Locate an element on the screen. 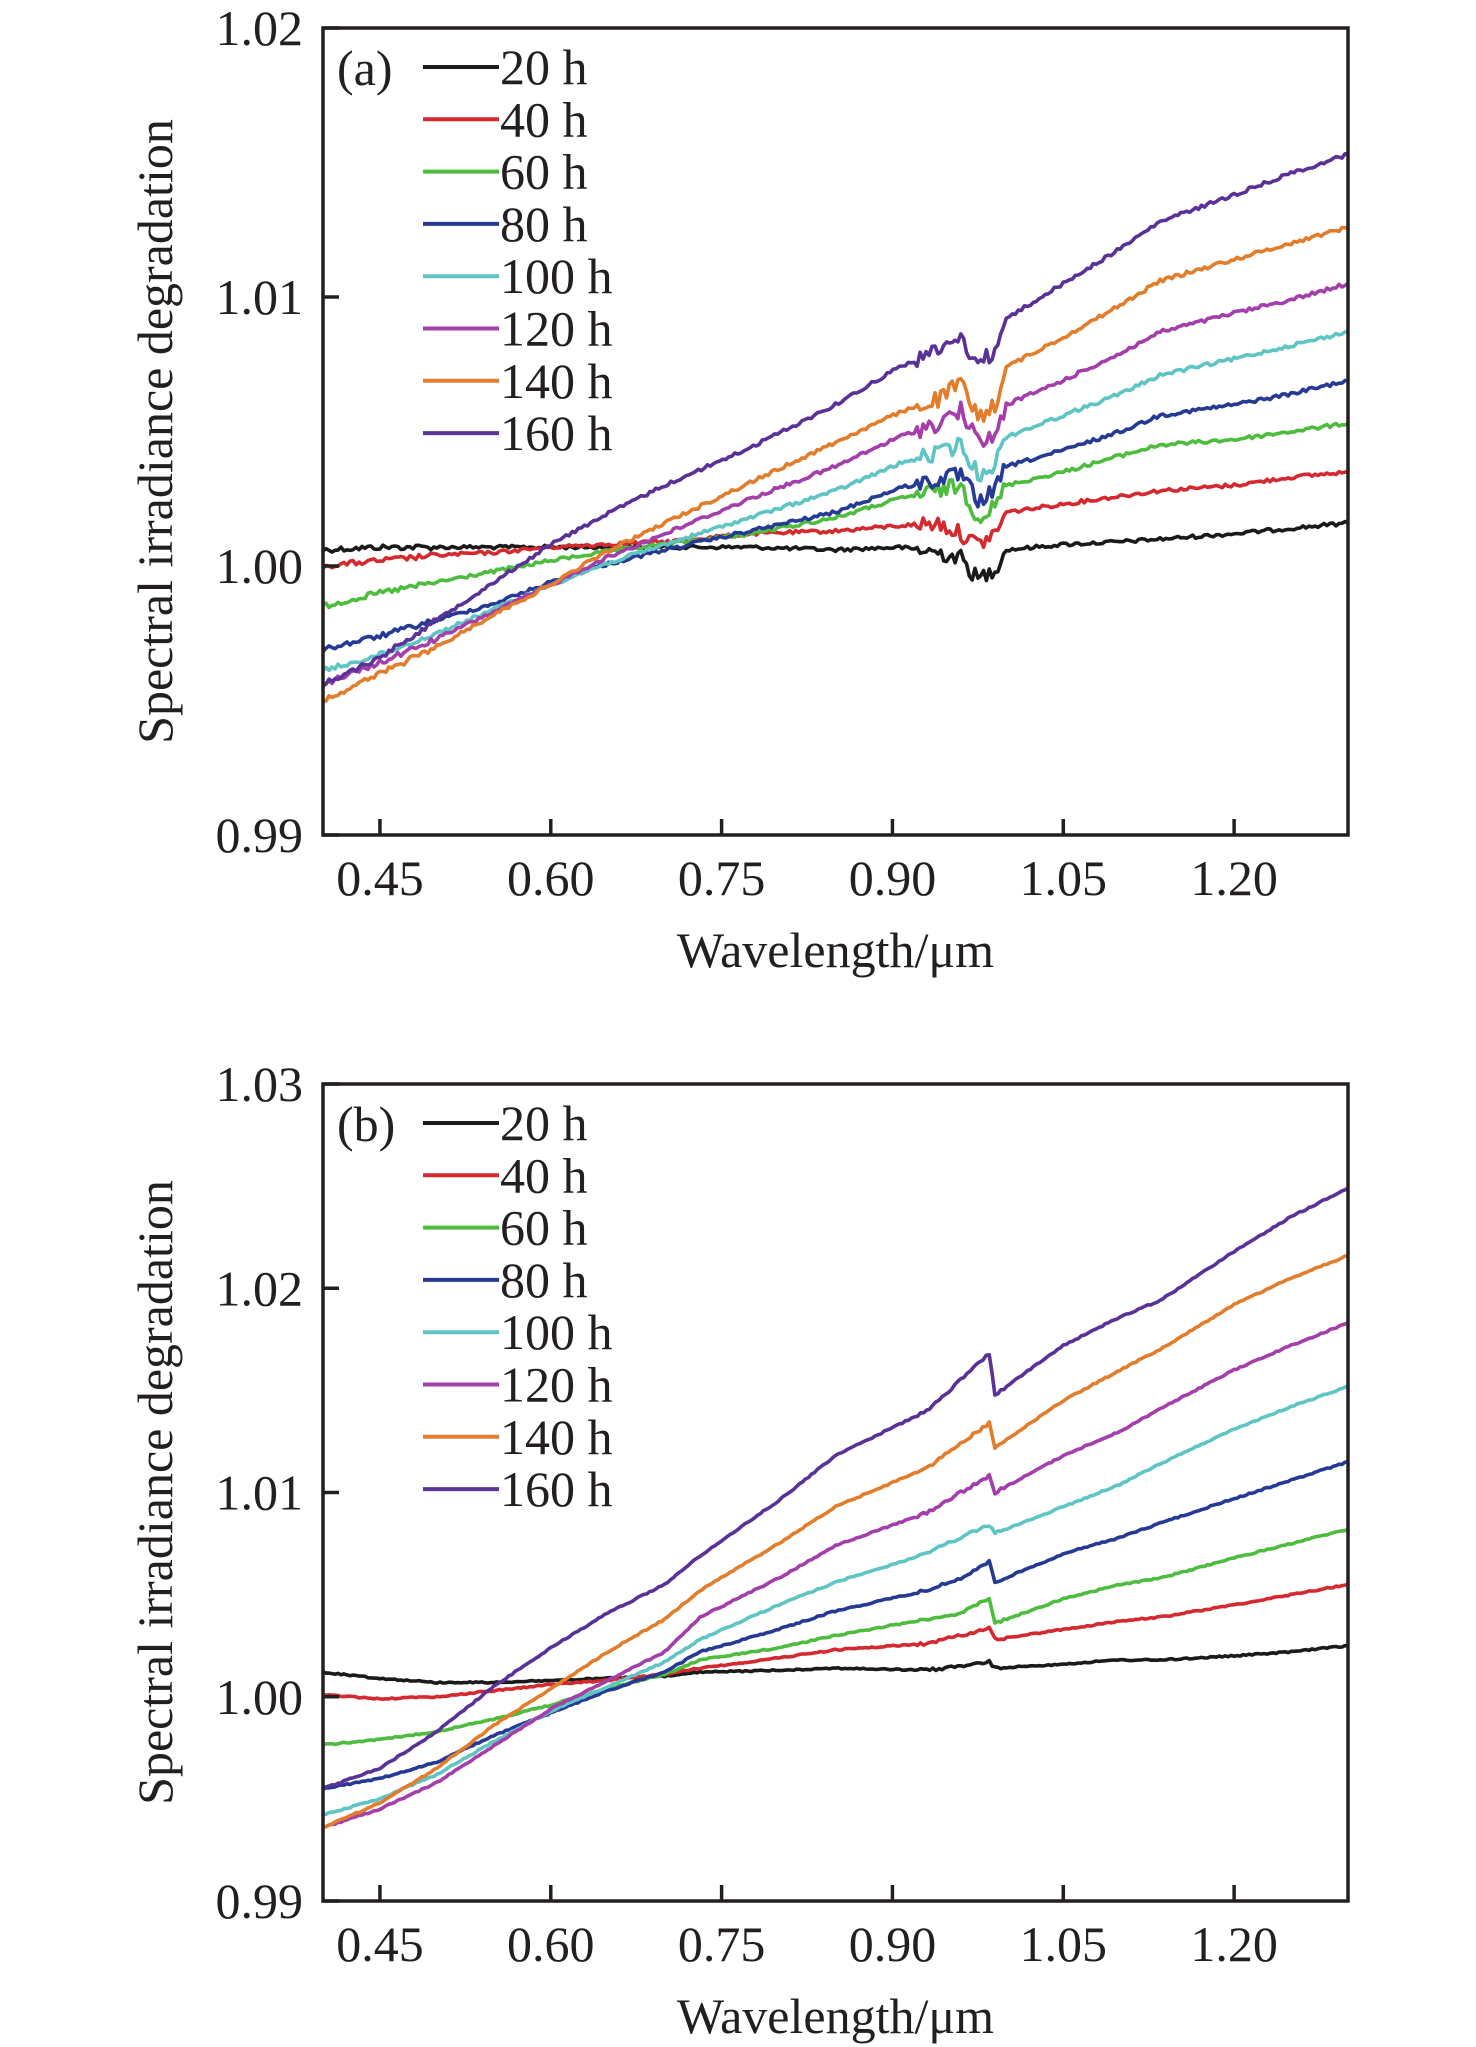 The height and width of the screenshot is (2047, 1476). panel-label: (a) is located at coordinates (365, 68).